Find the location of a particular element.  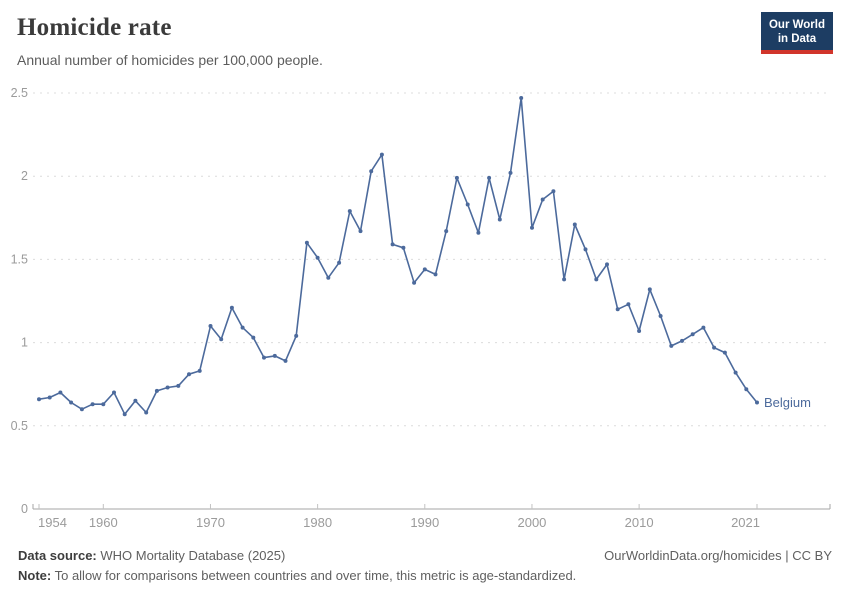

y-tick-label: 2.5 is located at coordinates (19, 93).